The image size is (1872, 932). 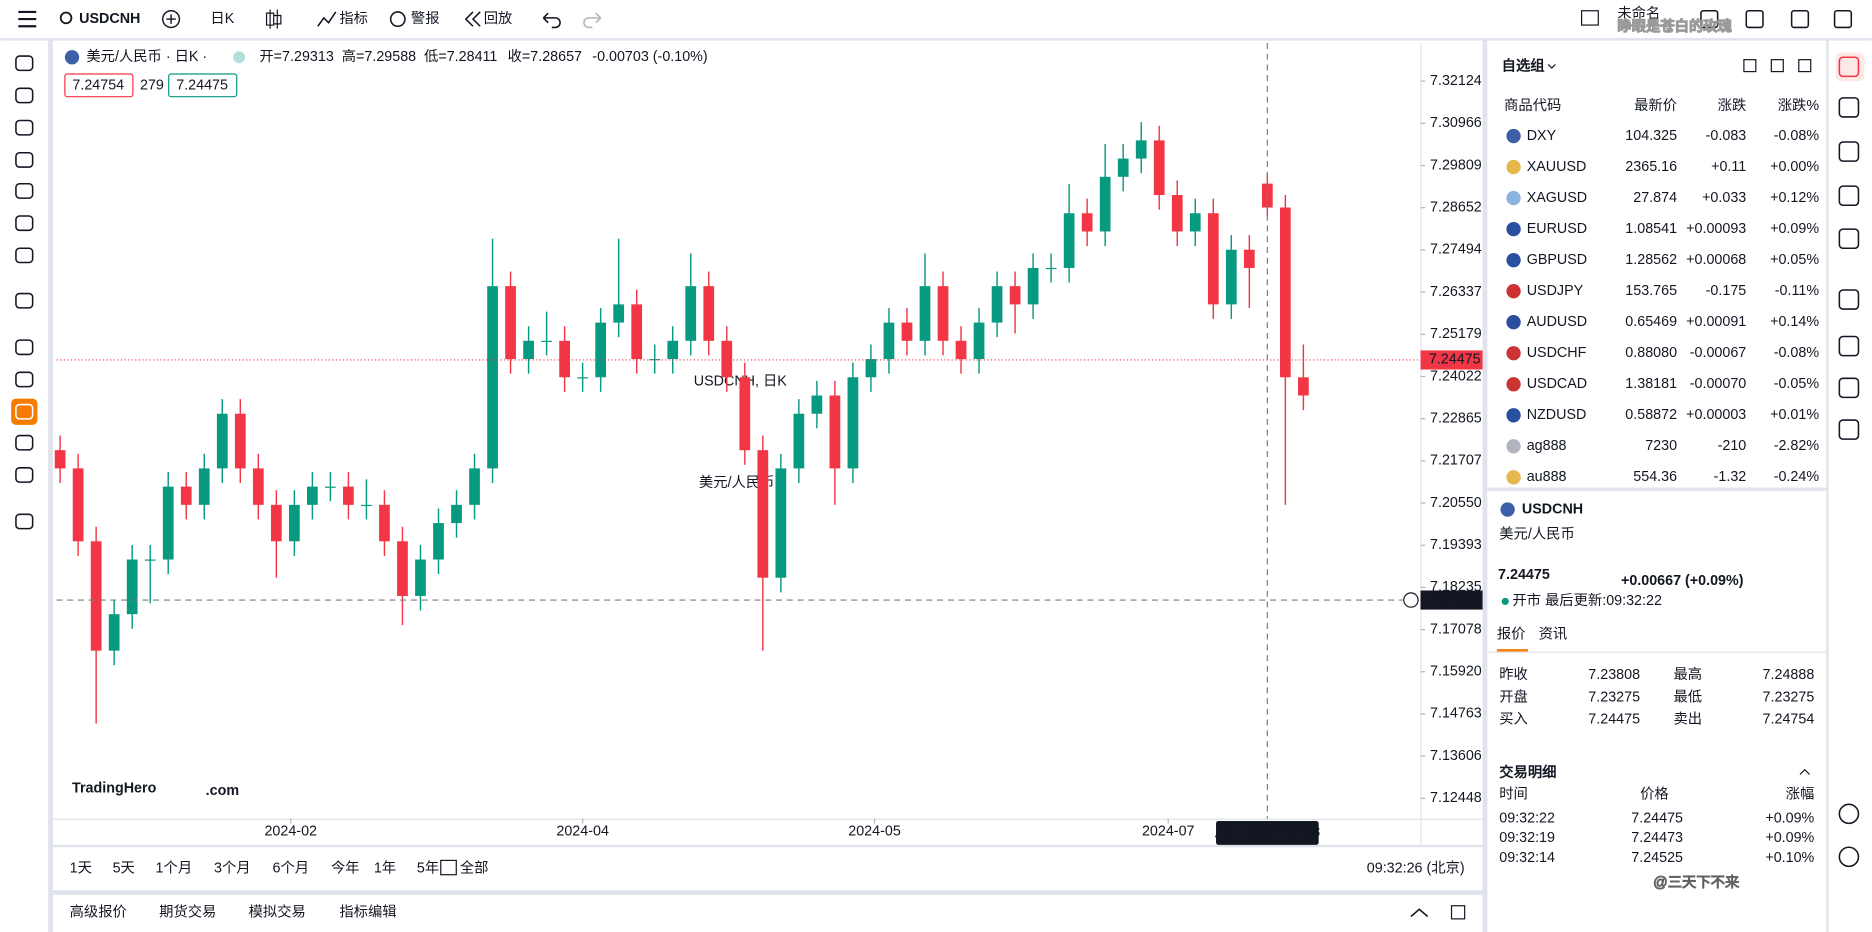 I want to click on row-symbol: EURUSD, so click(x=1557, y=229).